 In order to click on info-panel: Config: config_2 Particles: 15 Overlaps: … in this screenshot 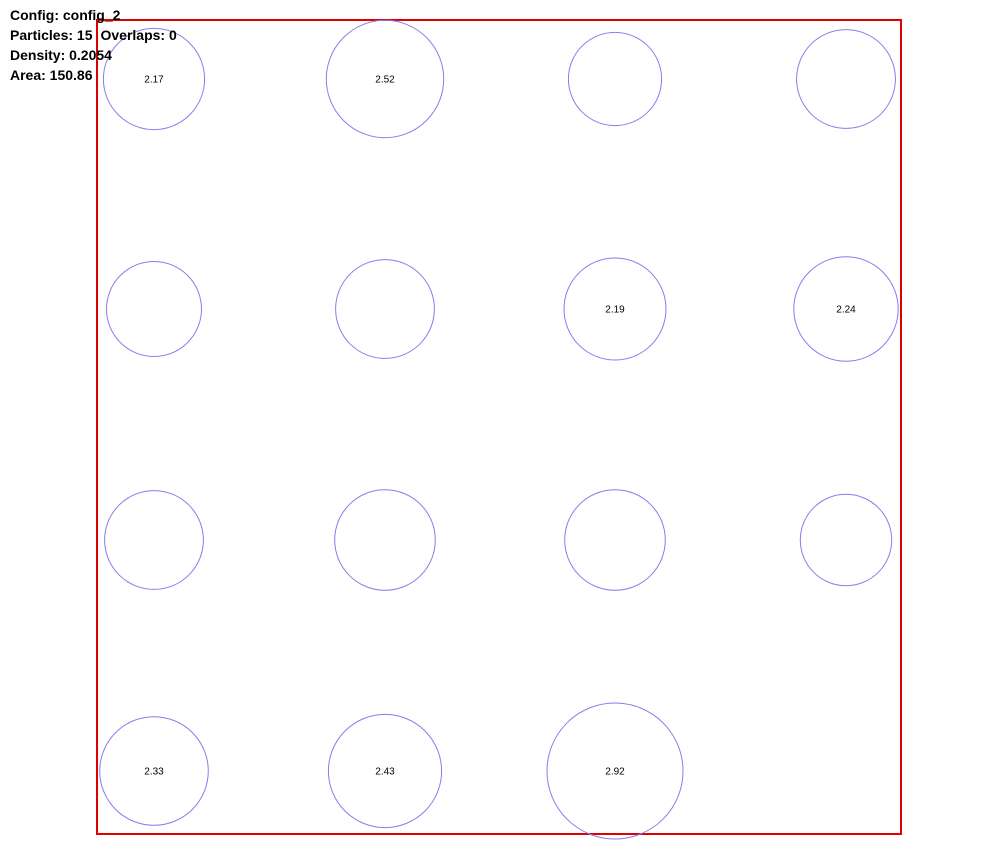, I will do `click(93, 45)`.